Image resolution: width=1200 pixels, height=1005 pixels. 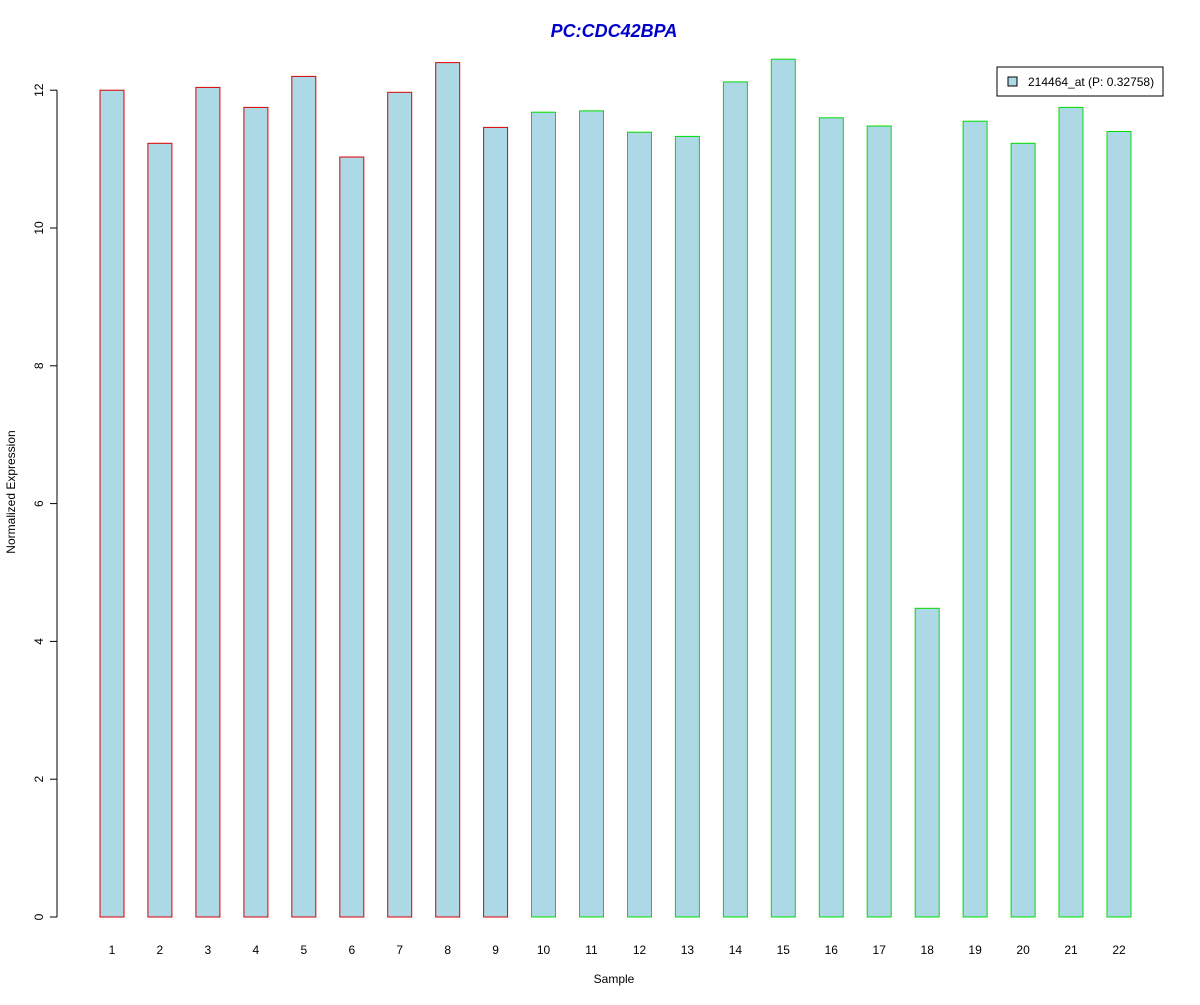 What do you see at coordinates (495, 950) in the screenshot?
I see `x-tick-label: 9` at bounding box center [495, 950].